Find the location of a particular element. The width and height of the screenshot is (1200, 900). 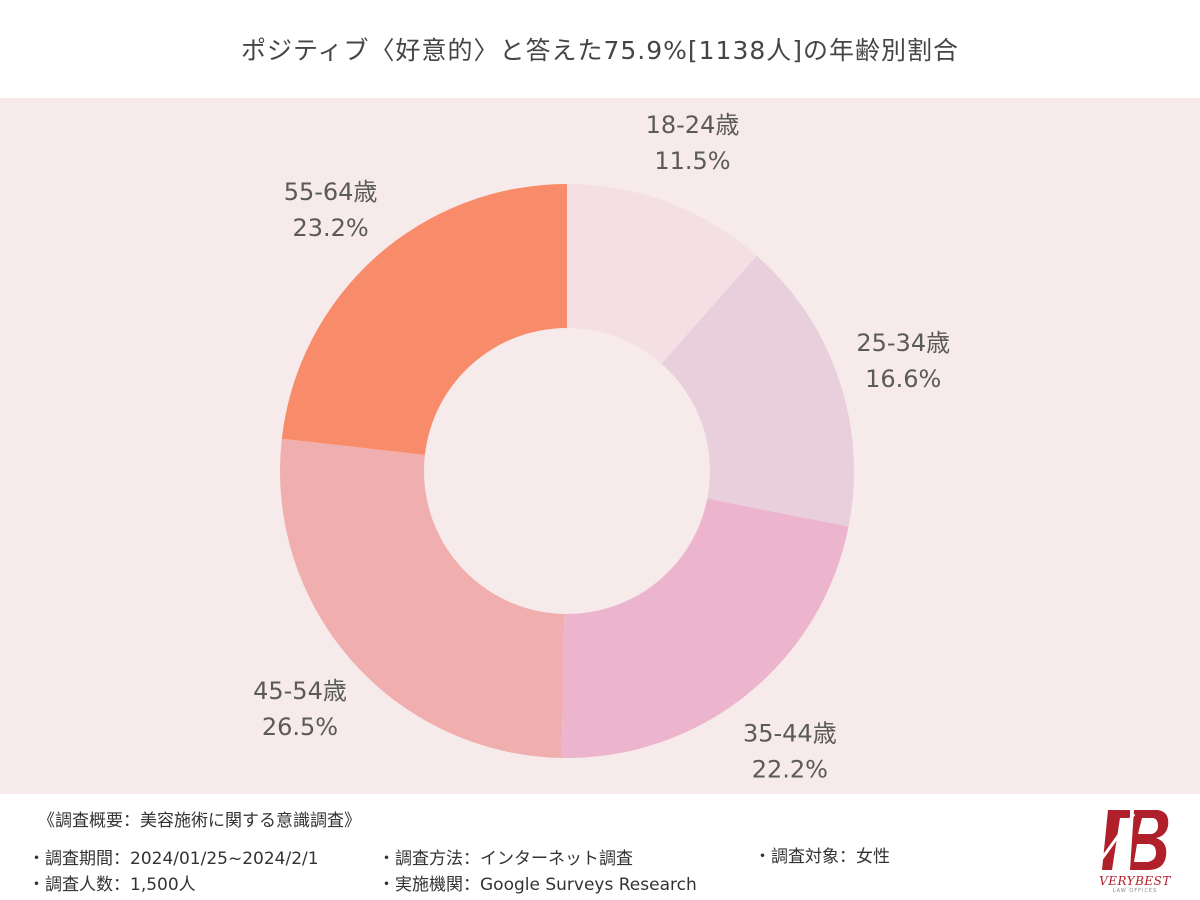

slice-category-label: 35-44歳 is located at coordinates (790, 733).